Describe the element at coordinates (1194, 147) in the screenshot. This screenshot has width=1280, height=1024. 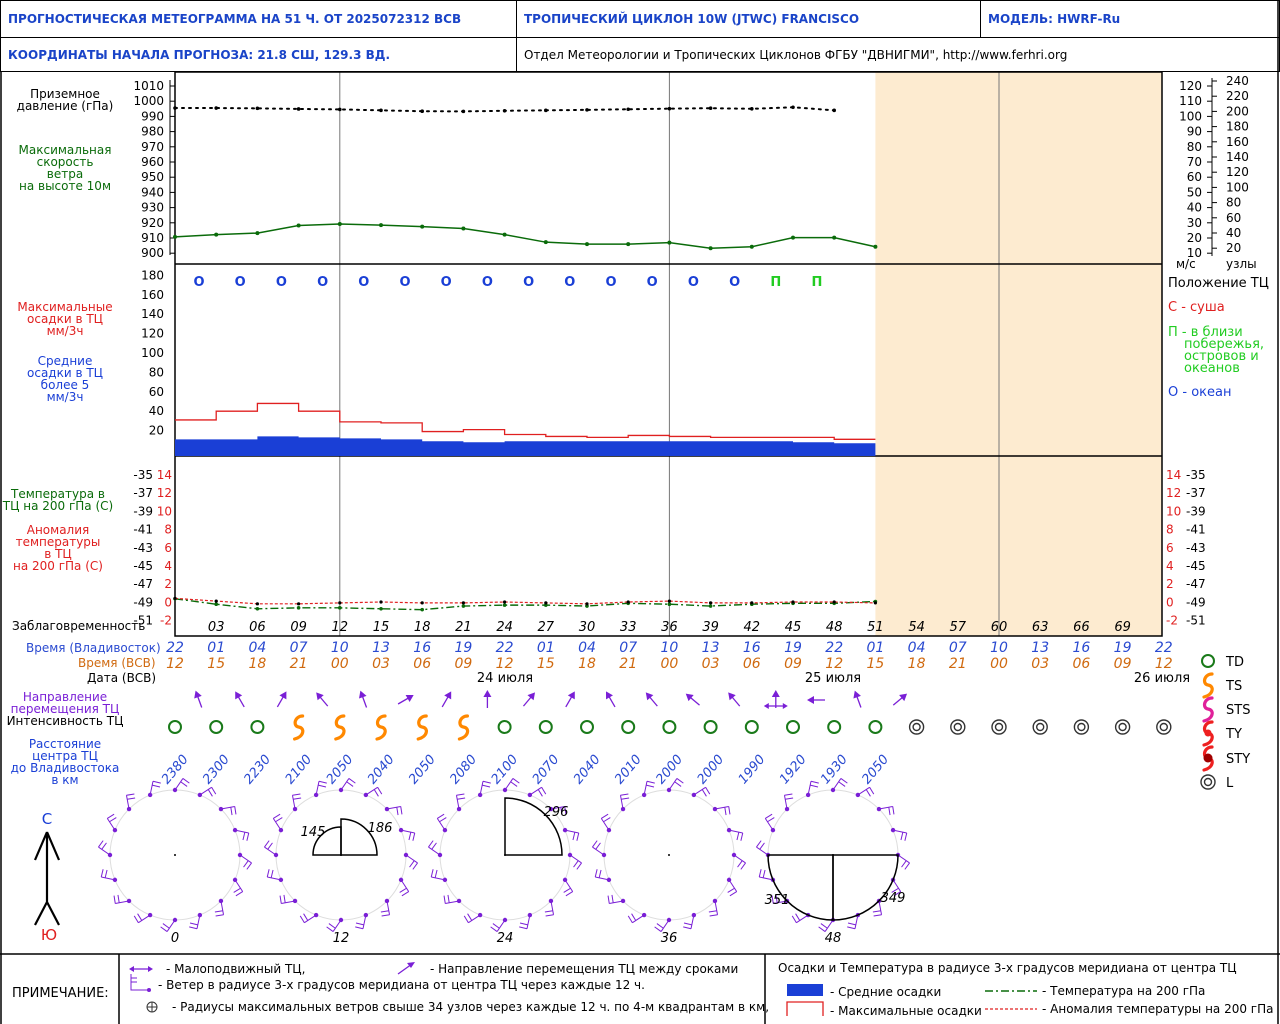
I see `wind-ms-tick-label: 80` at that location.